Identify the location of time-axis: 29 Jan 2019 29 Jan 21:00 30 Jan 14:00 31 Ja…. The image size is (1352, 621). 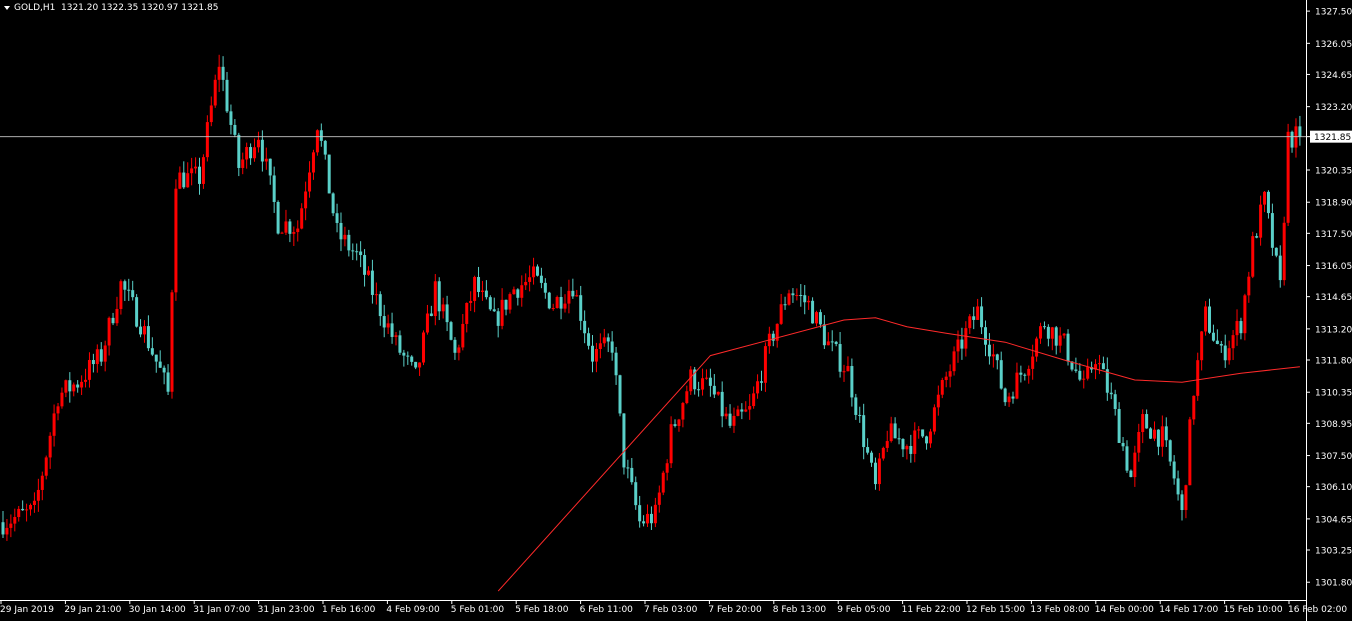
(673, 607).